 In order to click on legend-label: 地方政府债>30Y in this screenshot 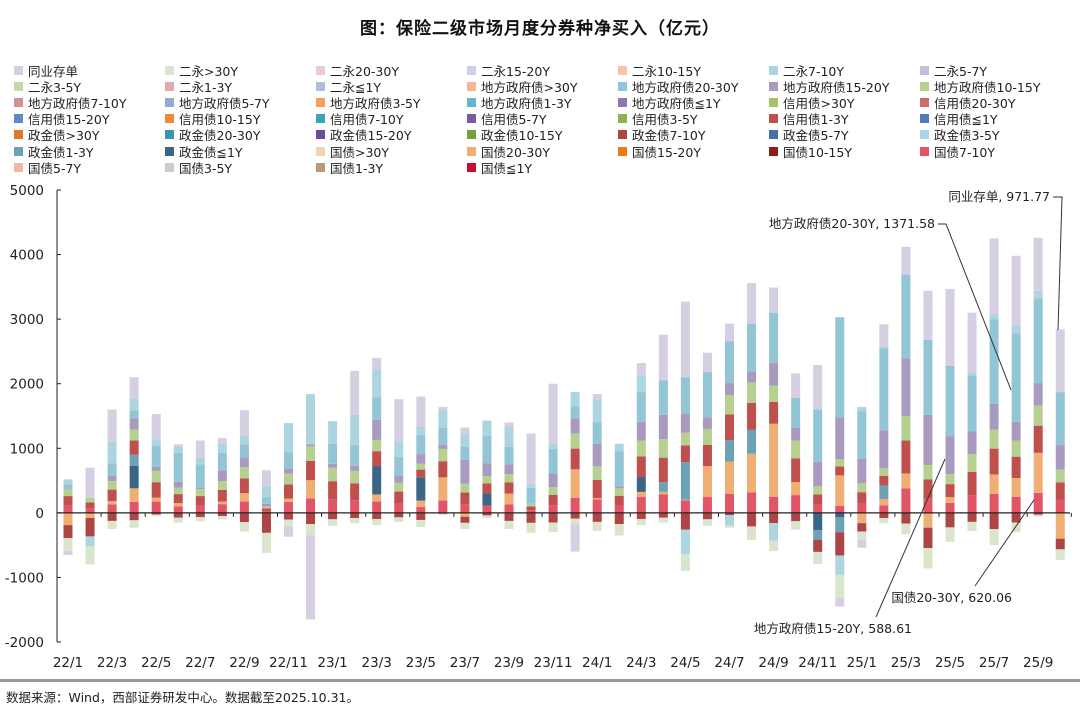, I will do `click(529, 87)`.